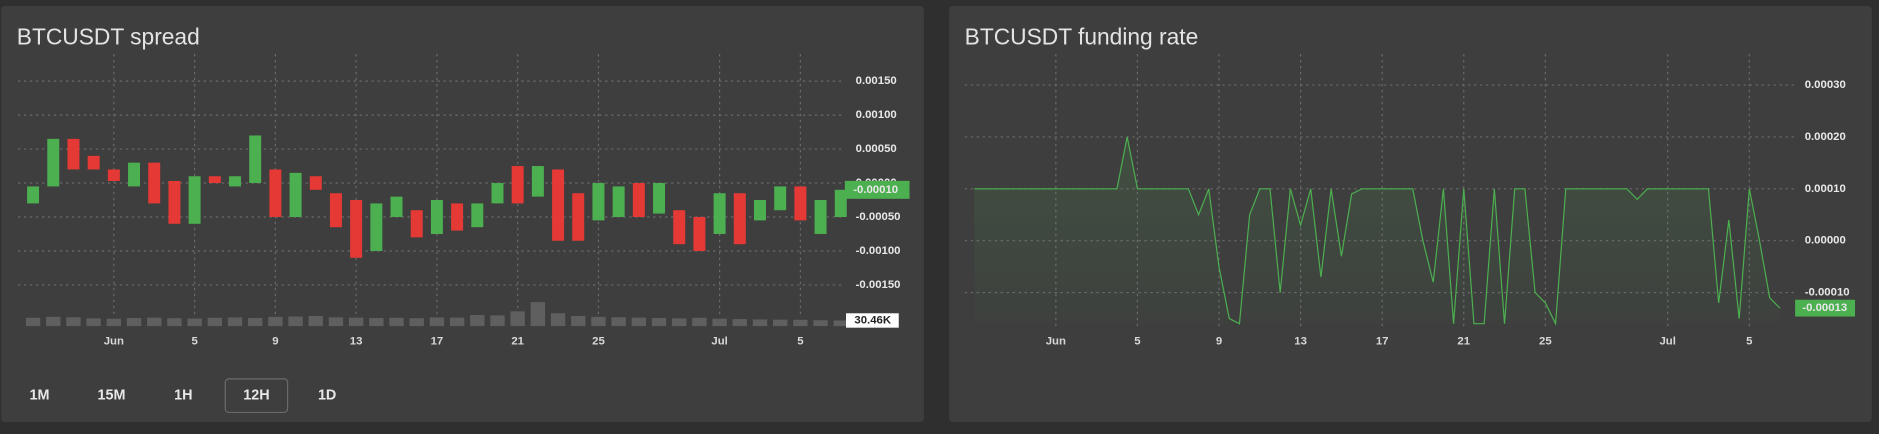 The width and height of the screenshot is (1879, 434). I want to click on last-value-label: -0.00013, so click(1824, 308).